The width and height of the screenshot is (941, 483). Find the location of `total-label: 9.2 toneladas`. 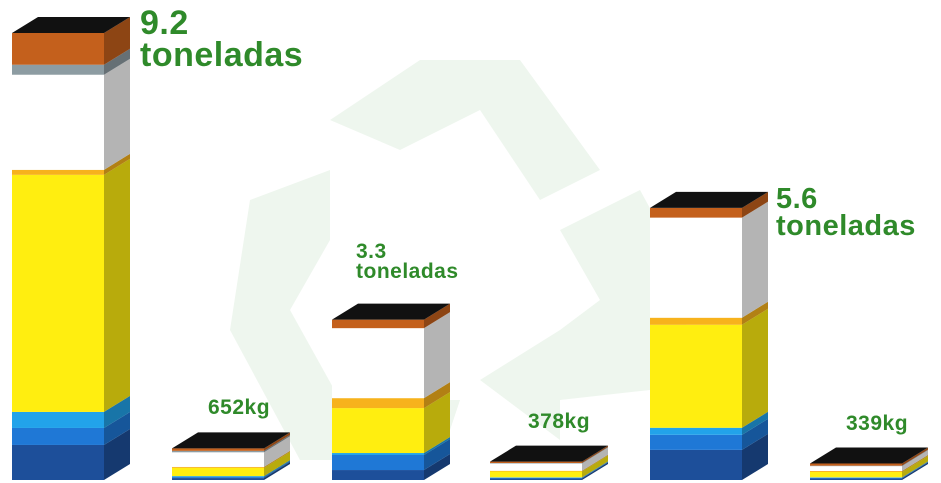

total-label: 9.2 toneladas is located at coordinates (222, 39).